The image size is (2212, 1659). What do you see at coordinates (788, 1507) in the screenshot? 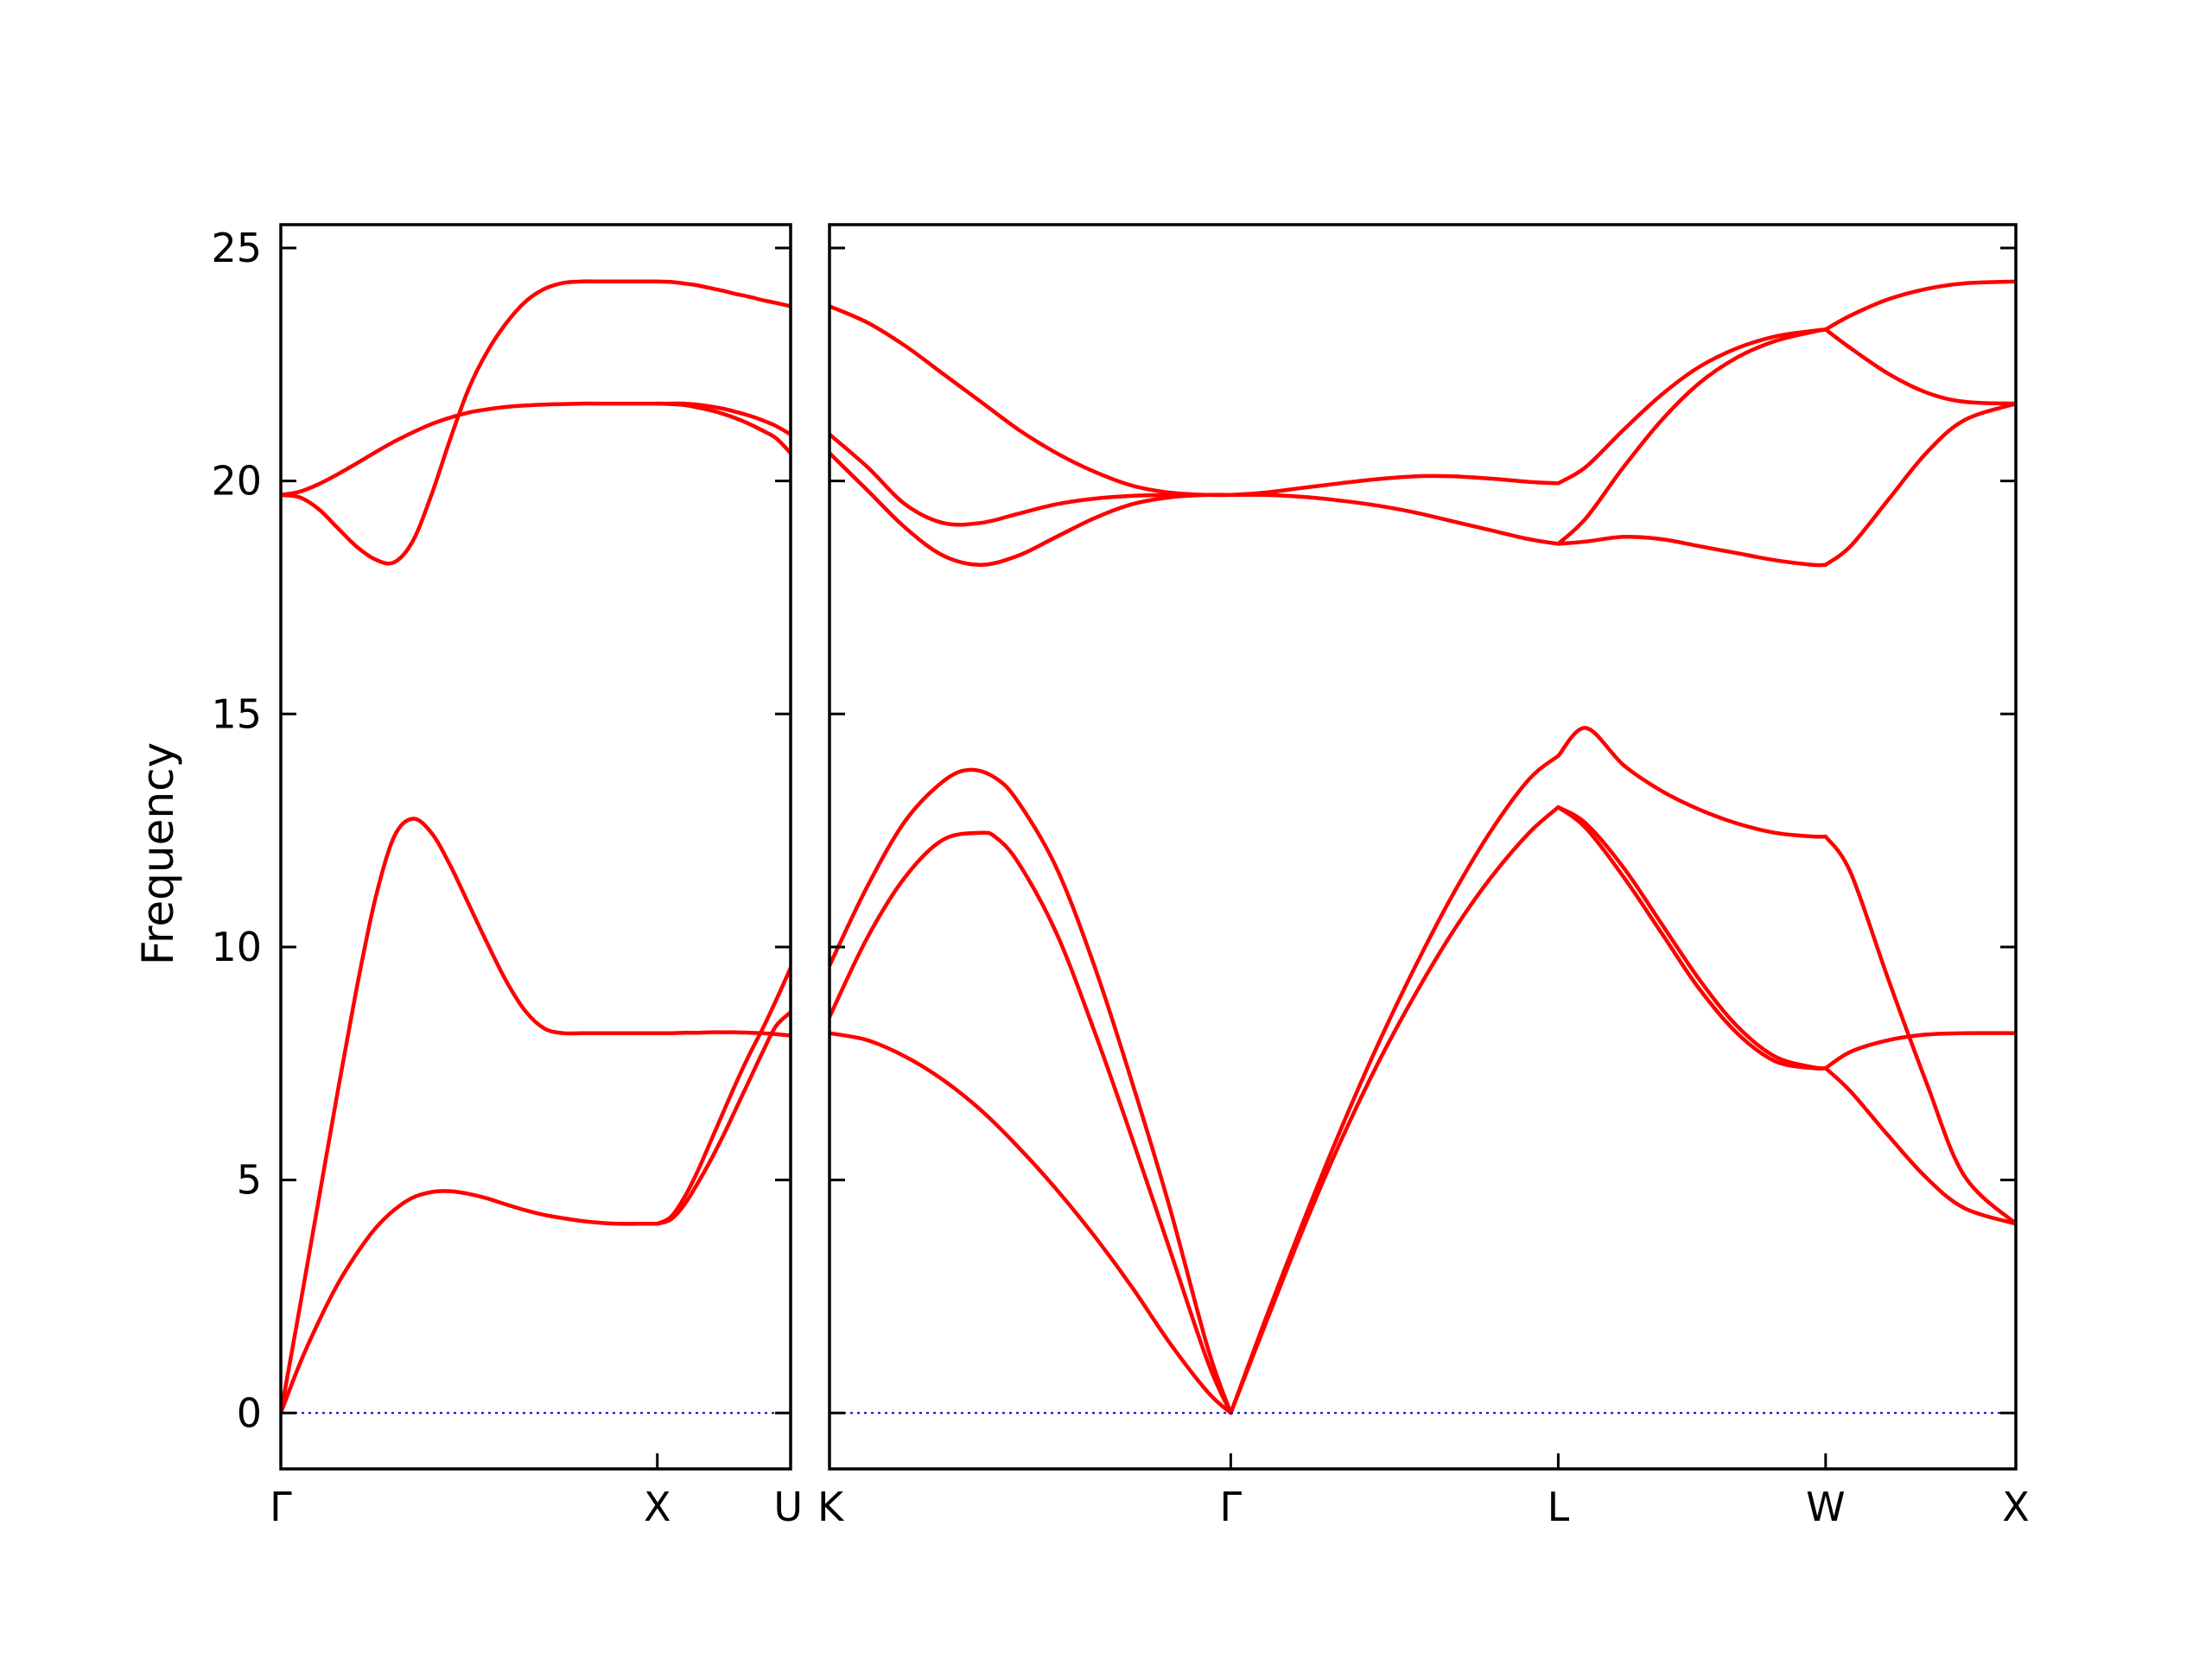
I see `x-tick-label: U` at bounding box center [788, 1507].